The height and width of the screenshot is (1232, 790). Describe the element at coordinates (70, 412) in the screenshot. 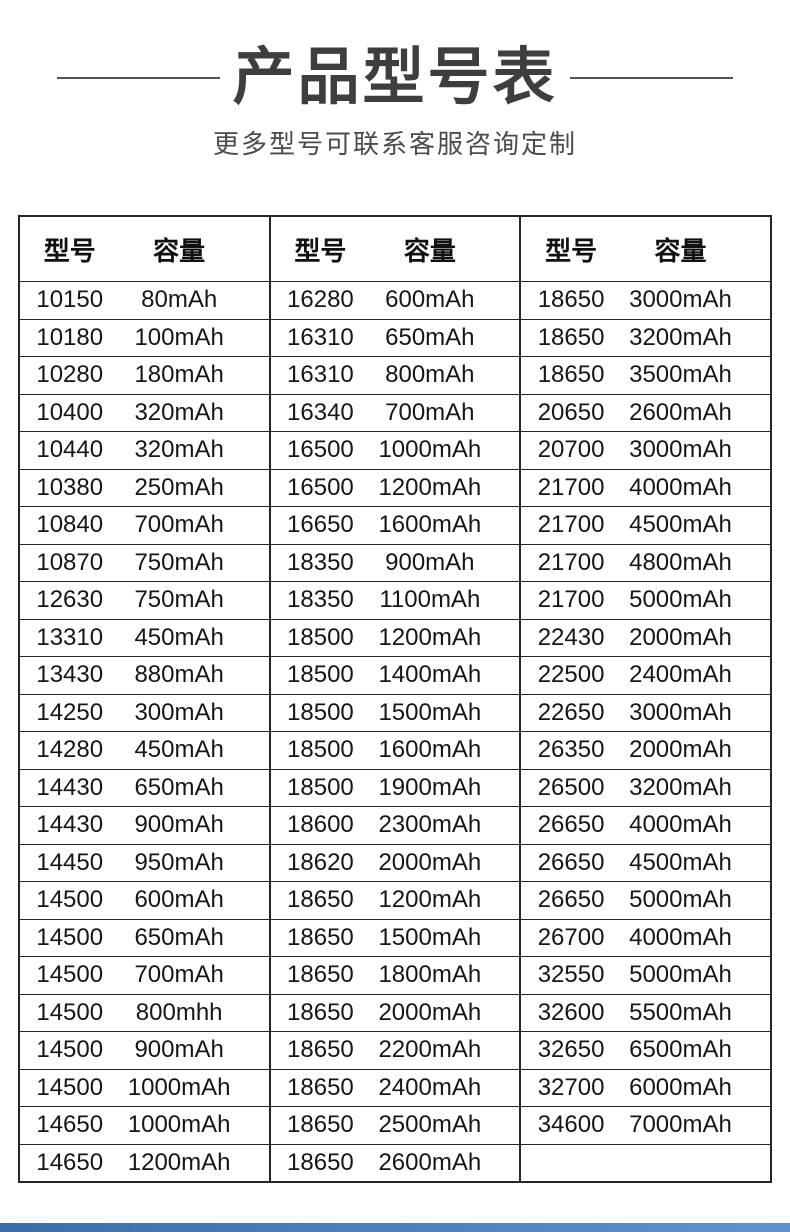

I see `model-cell: 10400` at that location.